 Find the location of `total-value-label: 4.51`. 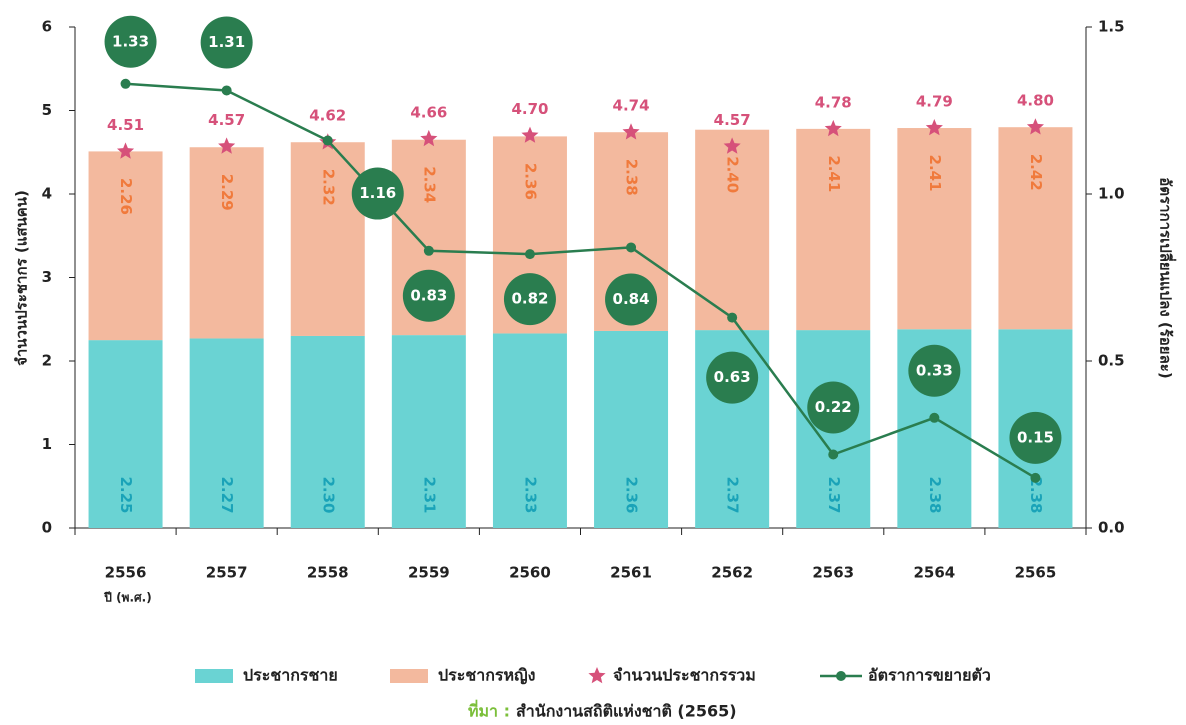

total-value-label: 4.51 is located at coordinates (125, 125).